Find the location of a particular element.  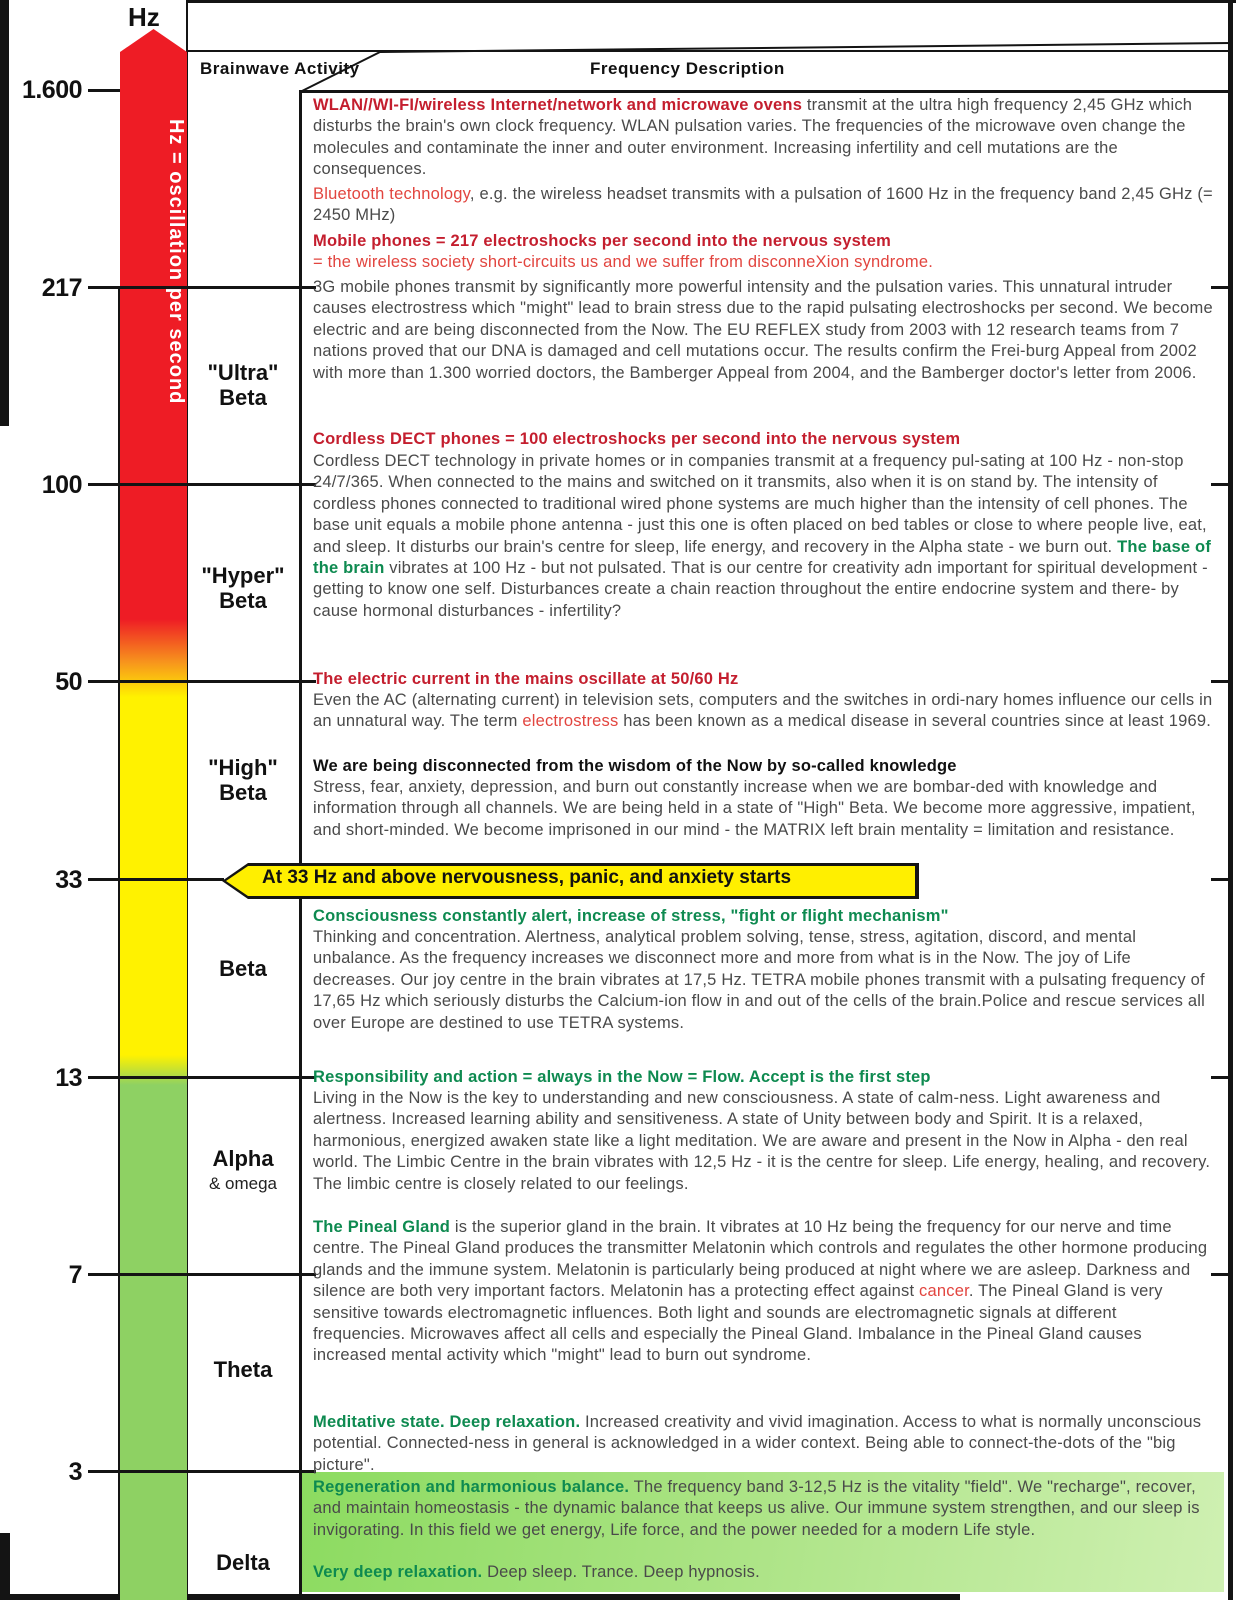

desc-deep-lead: Very deep relaxation. is located at coordinates (398, 1572).